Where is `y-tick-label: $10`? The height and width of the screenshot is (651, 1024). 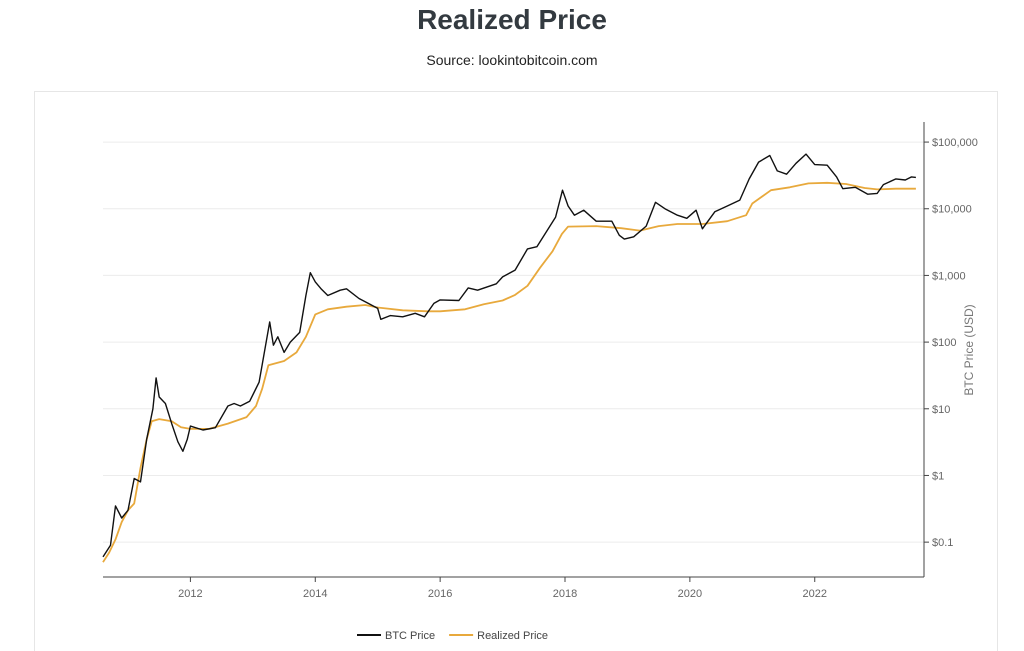 y-tick-label: $10 is located at coordinates (941, 410).